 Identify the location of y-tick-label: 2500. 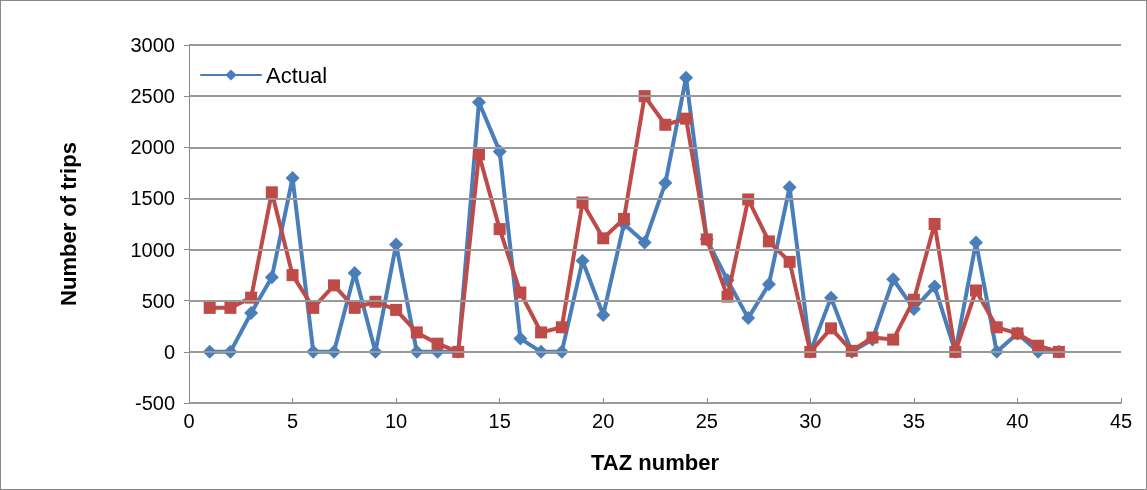
(152, 96).